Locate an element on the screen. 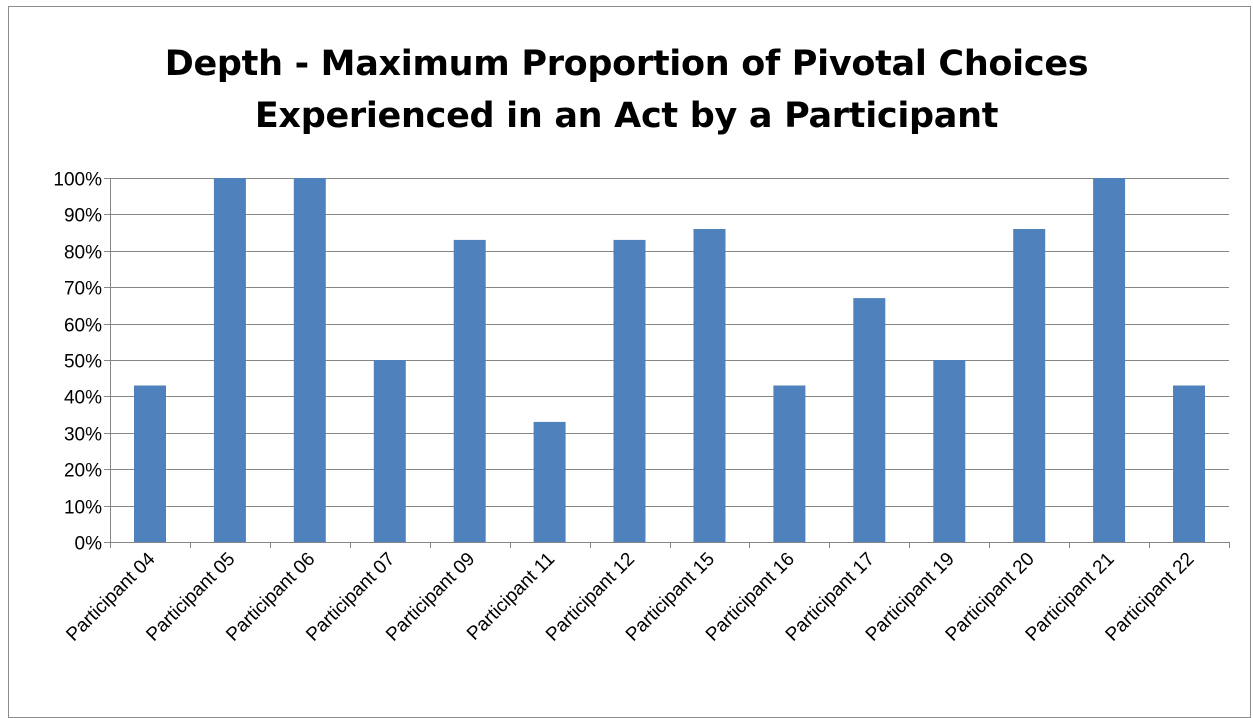  y-tick-label: 70% is located at coordinates (83, 289).